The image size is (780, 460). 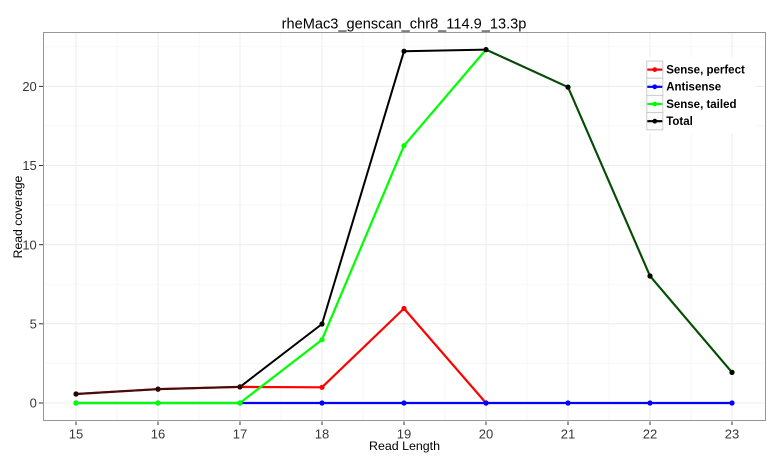 What do you see at coordinates (404, 446) in the screenshot?
I see `svg-text: Read Length` at bounding box center [404, 446].